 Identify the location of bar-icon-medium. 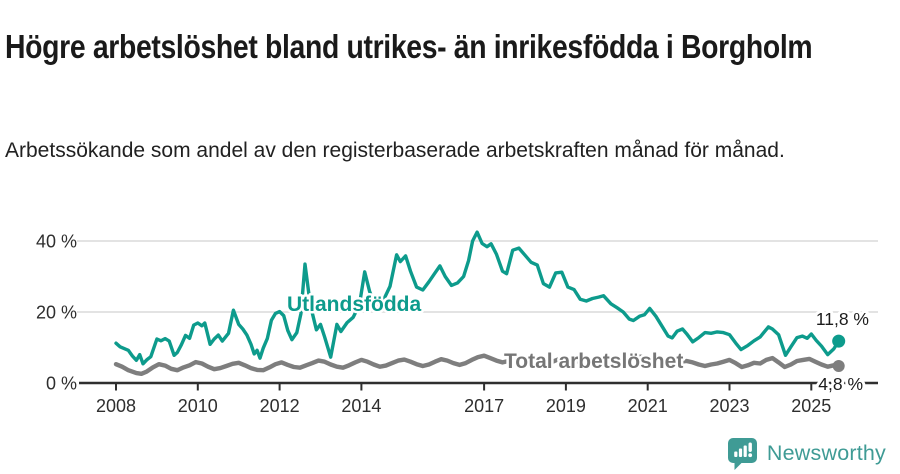
(740, 452).